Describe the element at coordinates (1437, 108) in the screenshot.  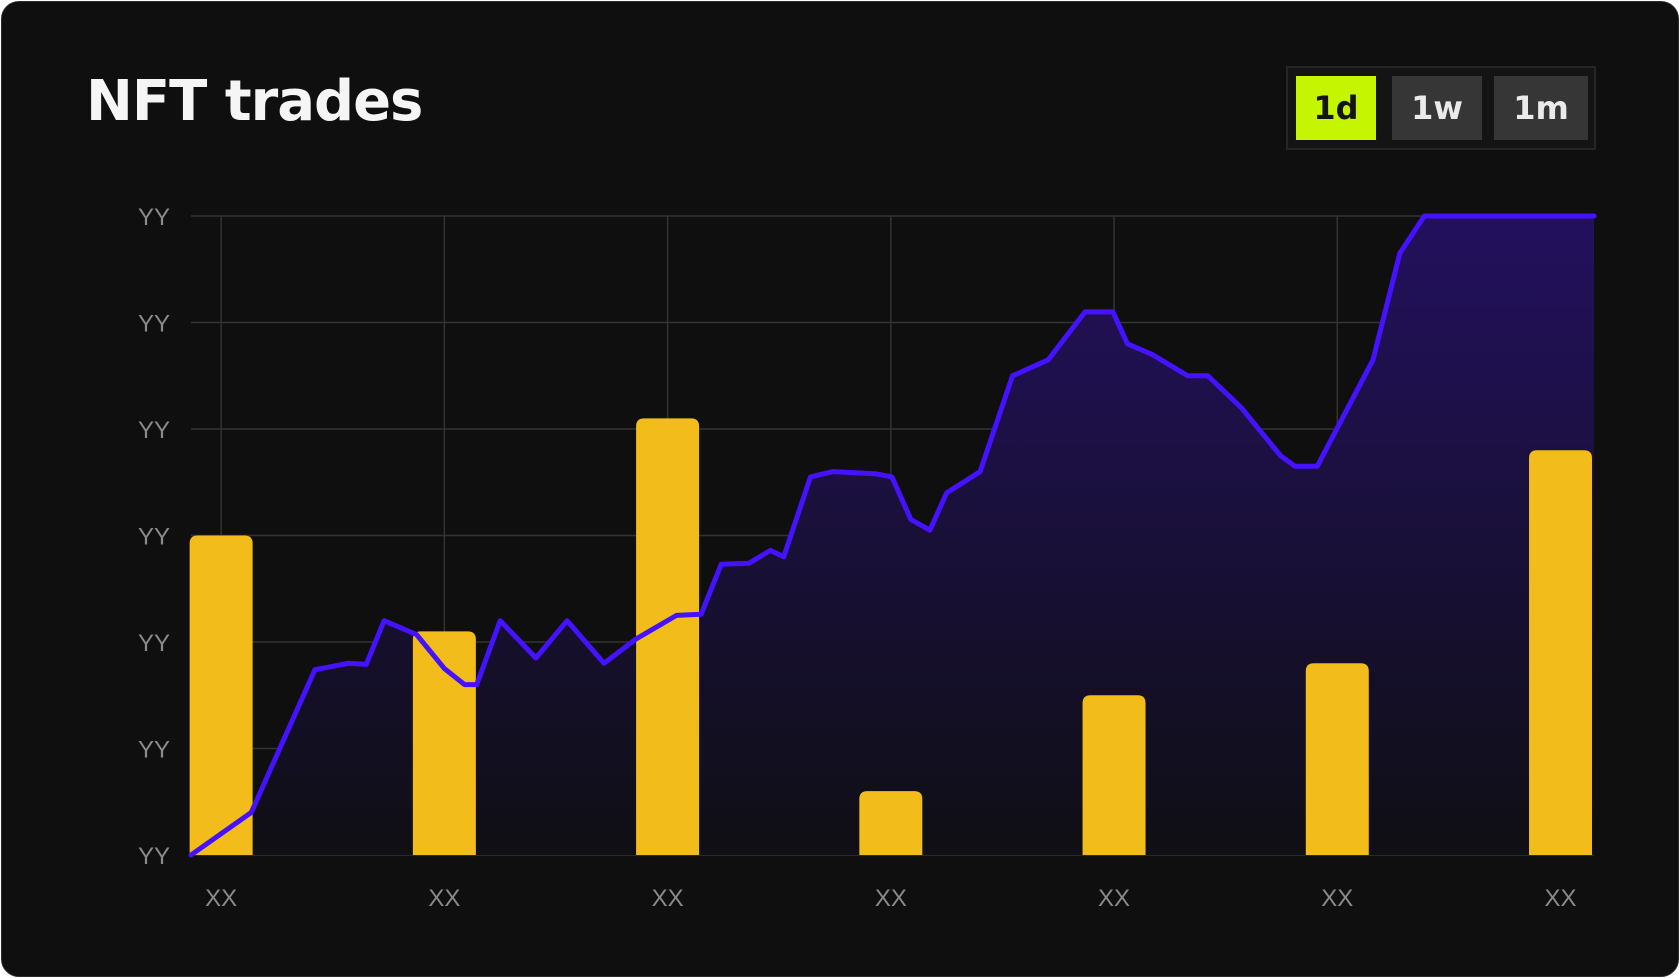
I see `range-button-1w: 1w` at that location.